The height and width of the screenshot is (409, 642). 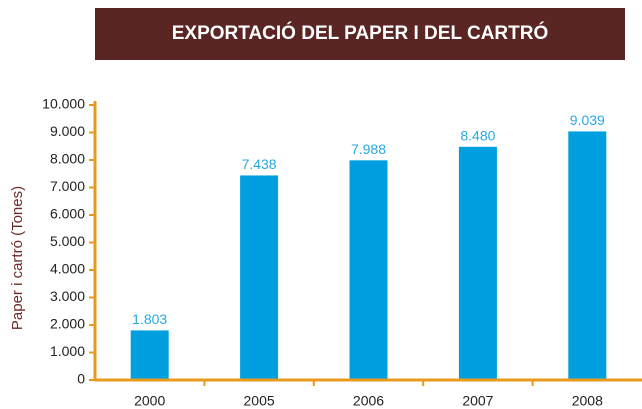 What do you see at coordinates (17, 258) in the screenshot?
I see `y-axis-label: Paper i cartró (Tones)` at bounding box center [17, 258].